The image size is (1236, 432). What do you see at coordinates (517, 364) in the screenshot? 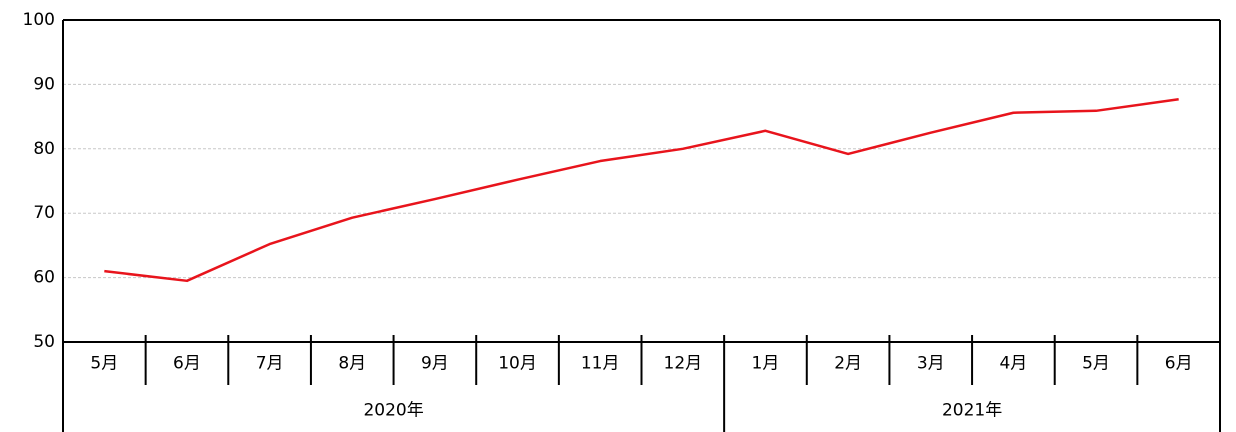
I see `x-tick-label: 10月` at bounding box center [517, 364].